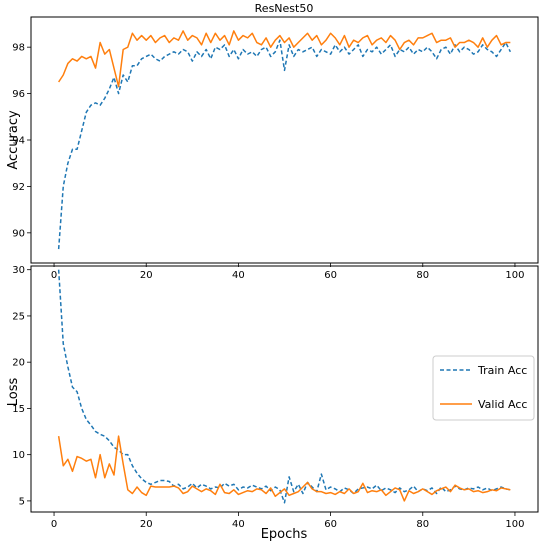 The height and width of the screenshot is (542, 550). I want to click on y-axis-title: Accuracy, so click(13, 140).